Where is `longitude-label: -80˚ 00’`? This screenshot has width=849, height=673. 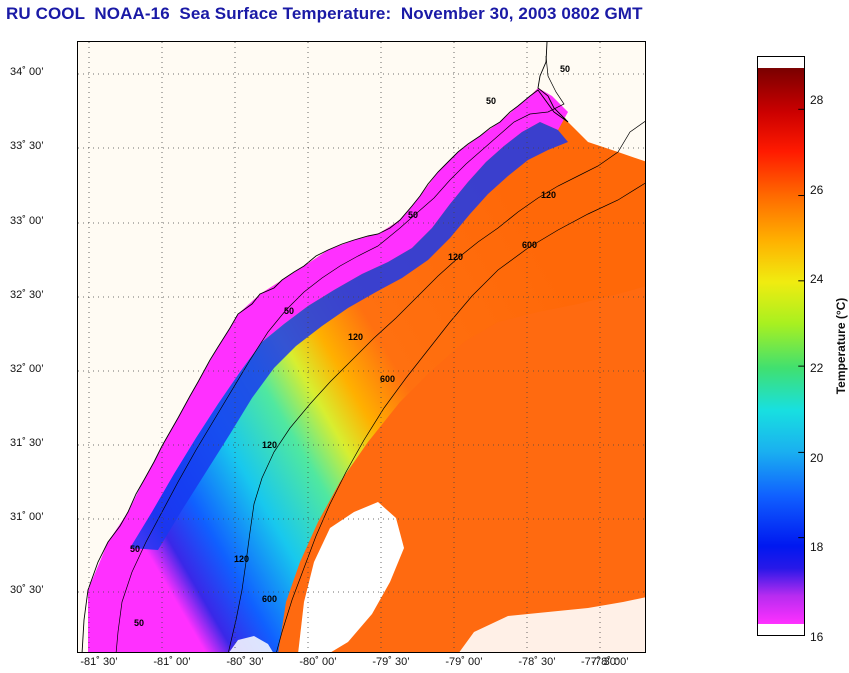 longitude-label: -80˚ 00’ is located at coordinates (318, 662).